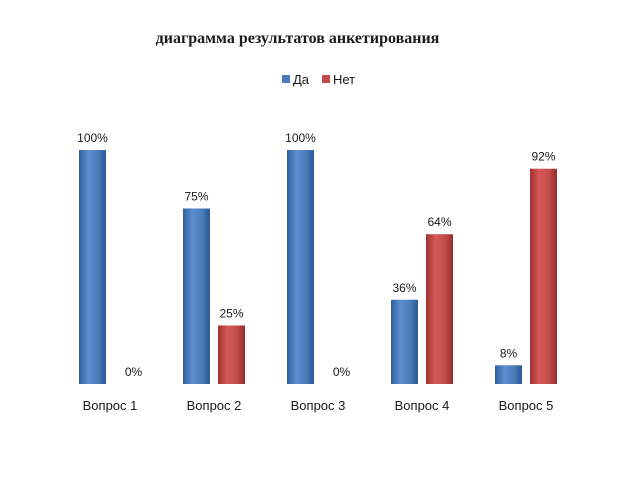 This screenshot has width=640, height=480. What do you see at coordinates (301, 79) in the screenshot?
I see `legend-label-yes: Да` at bounding box center [301, 79].